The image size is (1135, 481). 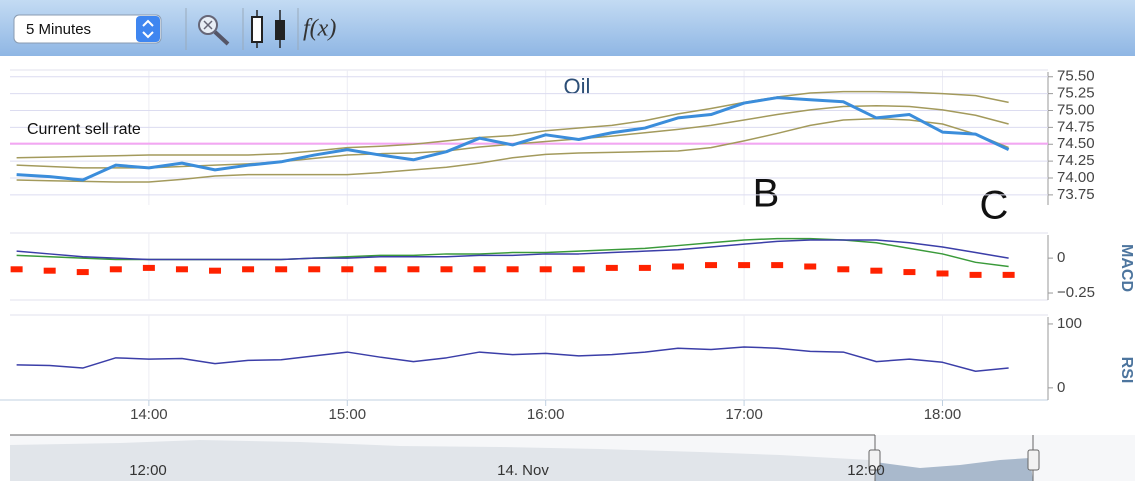 What do you see at coordinates (1076, 109) in the screenshot?
I see `y-tick-label: 75.00` at bounding box center [1076, 109].